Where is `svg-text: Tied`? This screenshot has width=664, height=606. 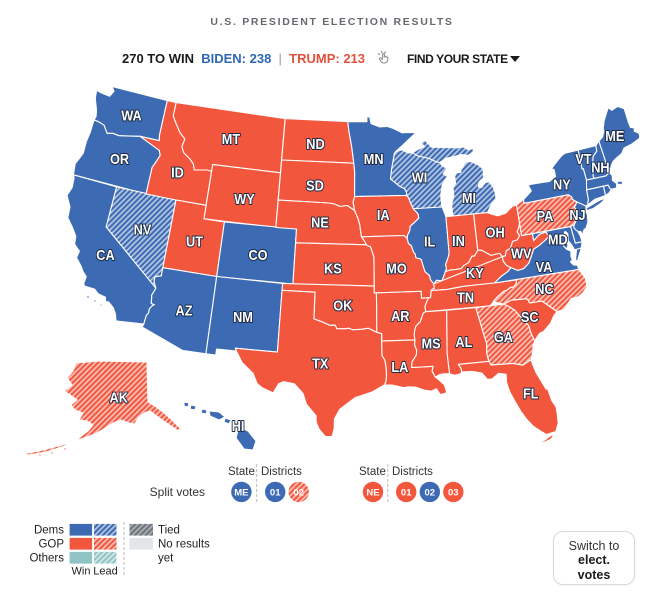 svg-text: Tied is located at coordinates (169, 531).